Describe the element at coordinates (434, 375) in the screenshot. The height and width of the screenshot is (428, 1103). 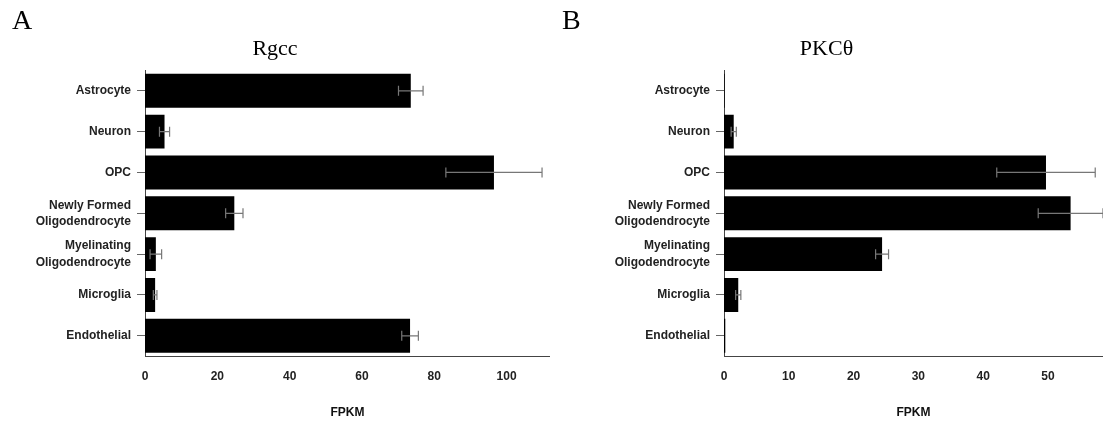
I see `x-tick-label: 80` at that location.